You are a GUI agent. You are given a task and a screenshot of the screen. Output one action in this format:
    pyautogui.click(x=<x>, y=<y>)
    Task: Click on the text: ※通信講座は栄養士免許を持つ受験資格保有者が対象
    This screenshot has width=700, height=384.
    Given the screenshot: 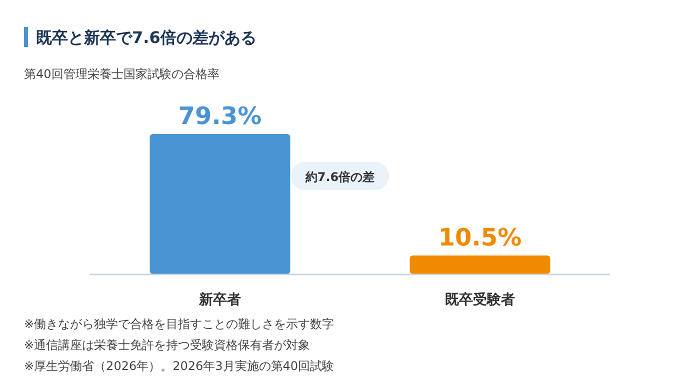 What is the action you would take?
    pyautogui.click(x=167, y=345)
    